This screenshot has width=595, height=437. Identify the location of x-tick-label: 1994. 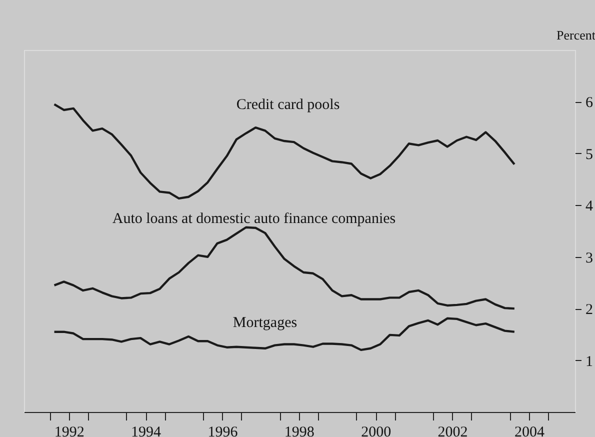
(146, 430).